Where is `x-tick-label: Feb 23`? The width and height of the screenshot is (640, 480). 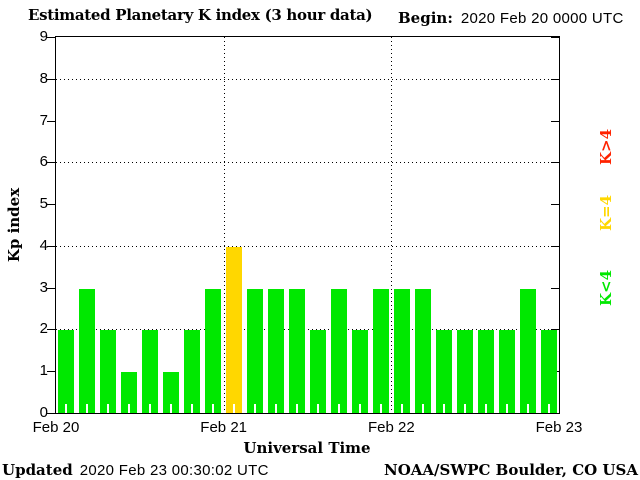
x-tick-label: Feb 23 is located at coordinates (559, 427).